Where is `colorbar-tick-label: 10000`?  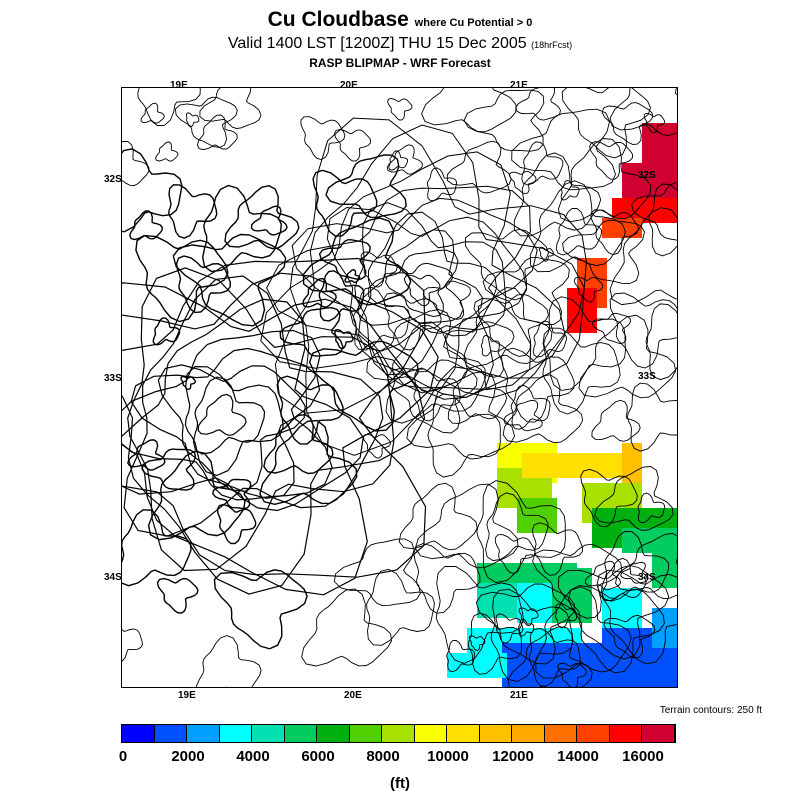
colorbar-tick-label: 10000 is located at coordinates (448, 756).